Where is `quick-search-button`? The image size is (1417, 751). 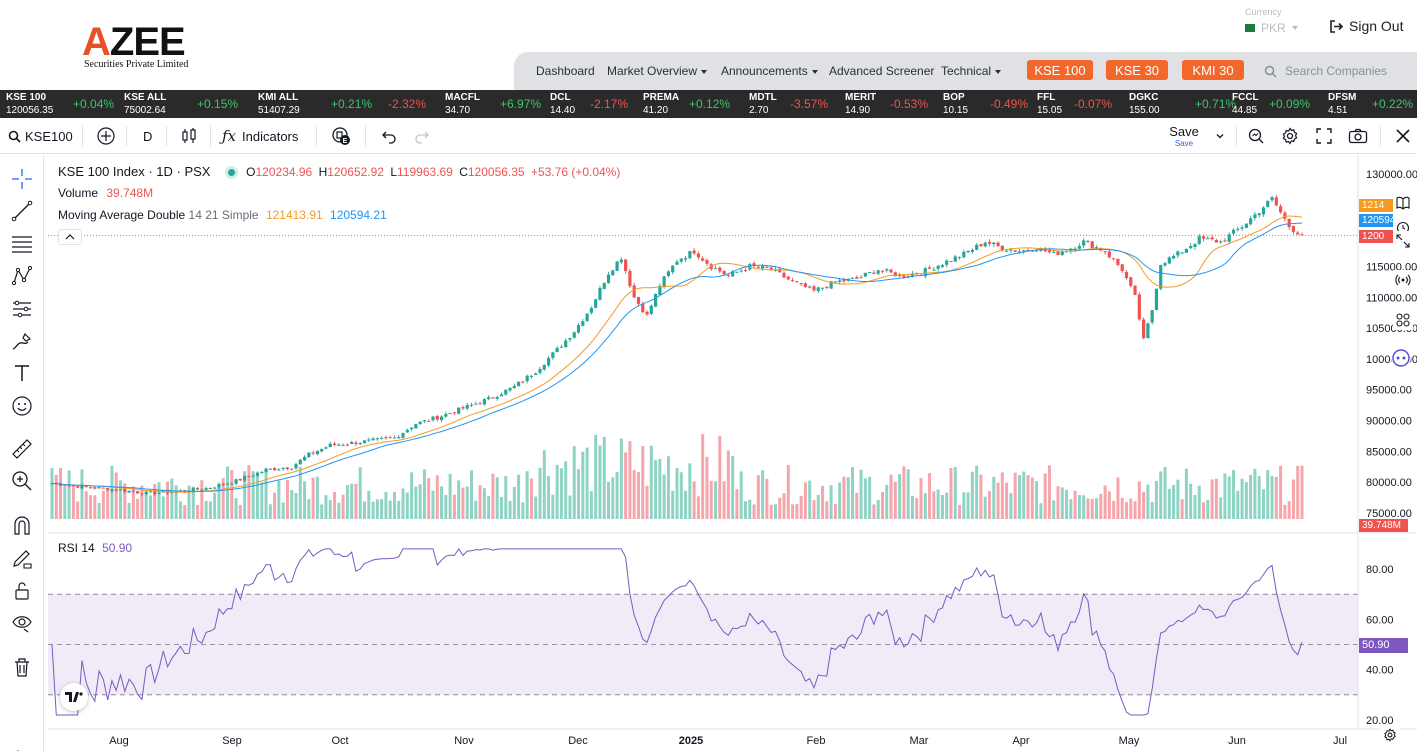 quick-search-button is located at coordinates (1256, 136).